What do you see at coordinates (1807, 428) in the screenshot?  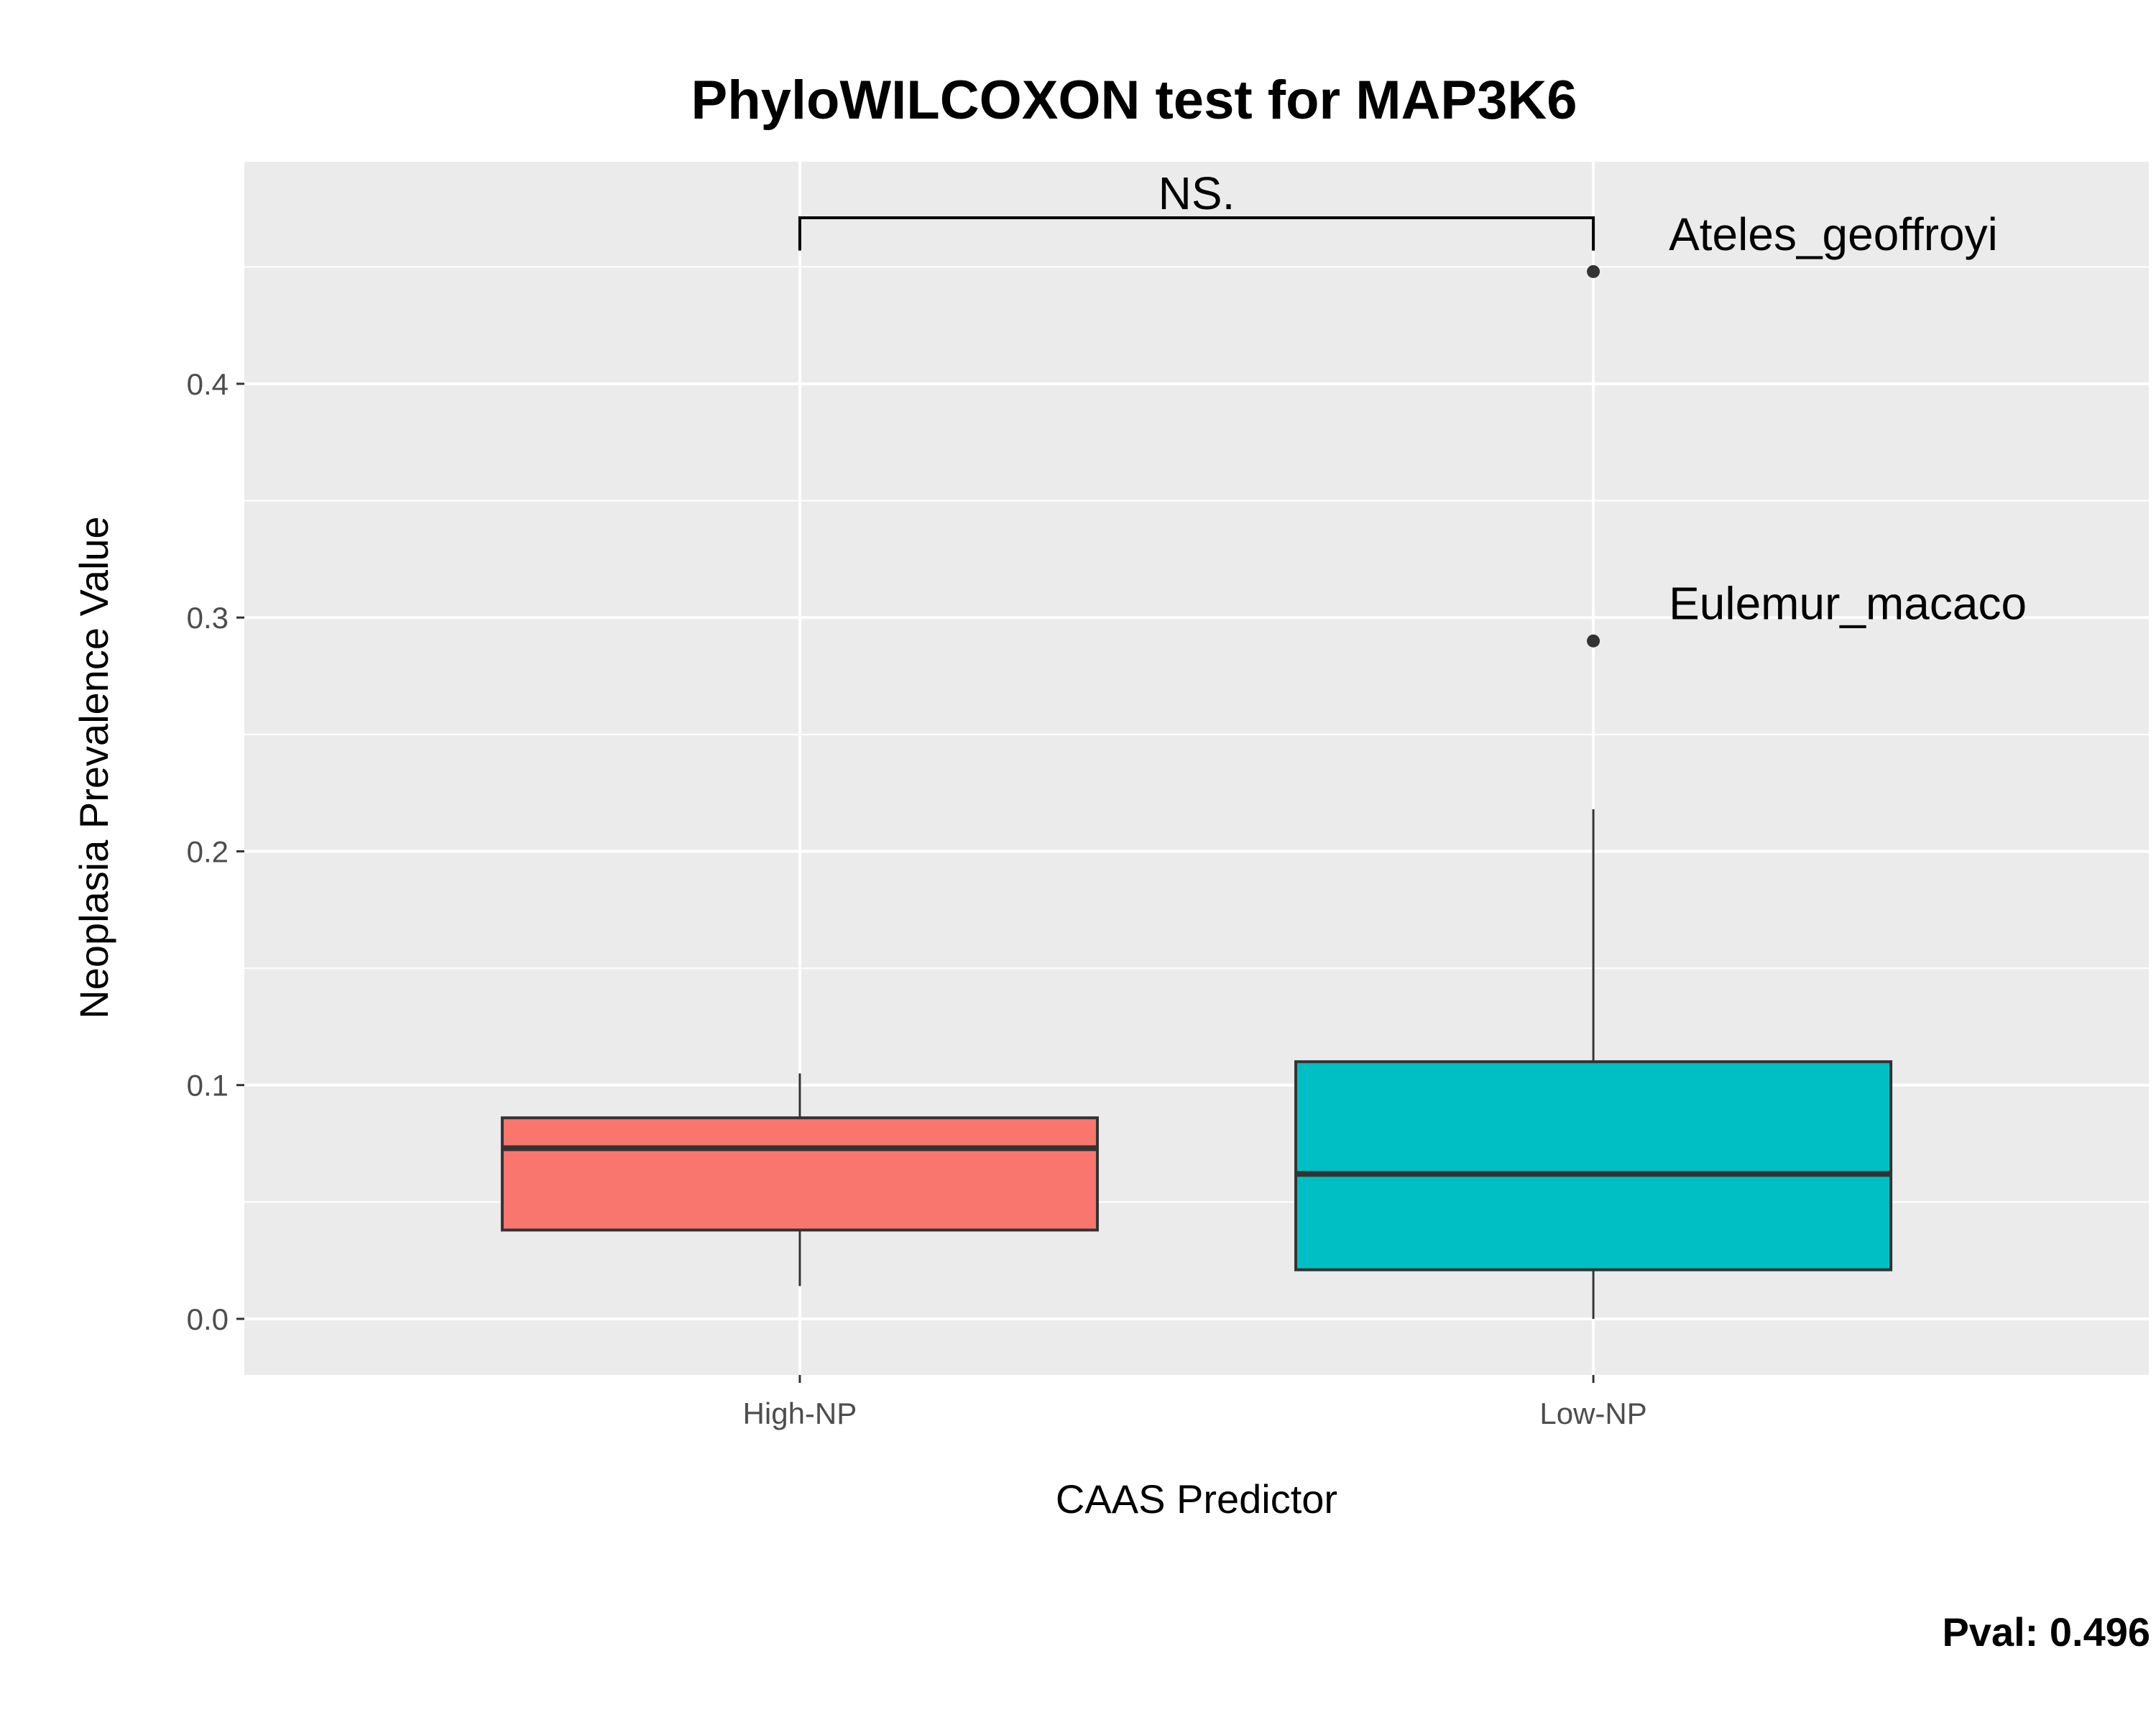 I see `outliers: Ateles_geoffroyi Eulemur_macaco` at bounding box center [1807, 428].